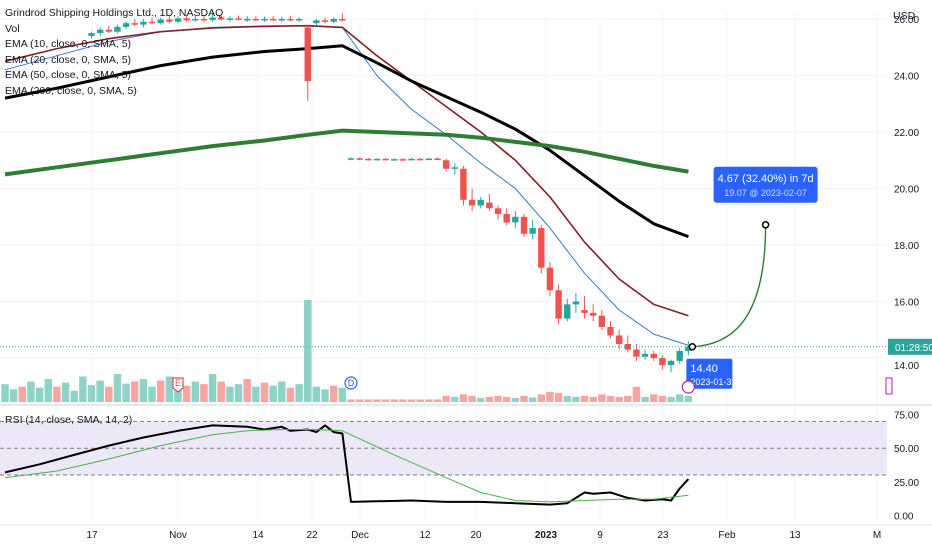  I want to click on earnings-event-icon, so click(178, 385).